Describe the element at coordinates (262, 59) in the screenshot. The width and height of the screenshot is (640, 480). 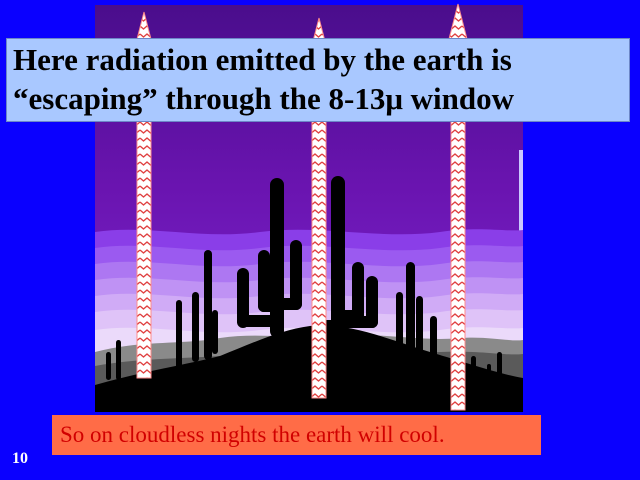
I see `title-line-1: Here radiation emitted by the earth is` at that location.